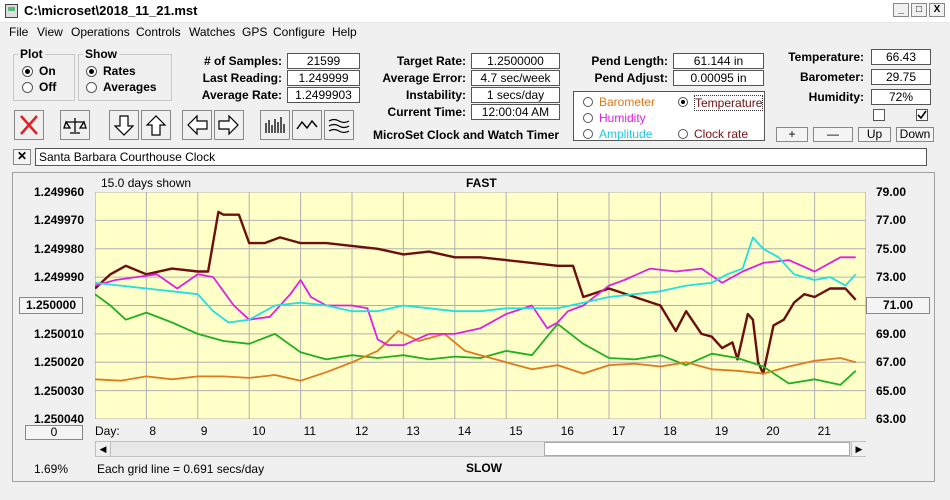  Describe the element at coordinates (158, 32) in the screenshot. I see `menu-controls: Controls` at that location.